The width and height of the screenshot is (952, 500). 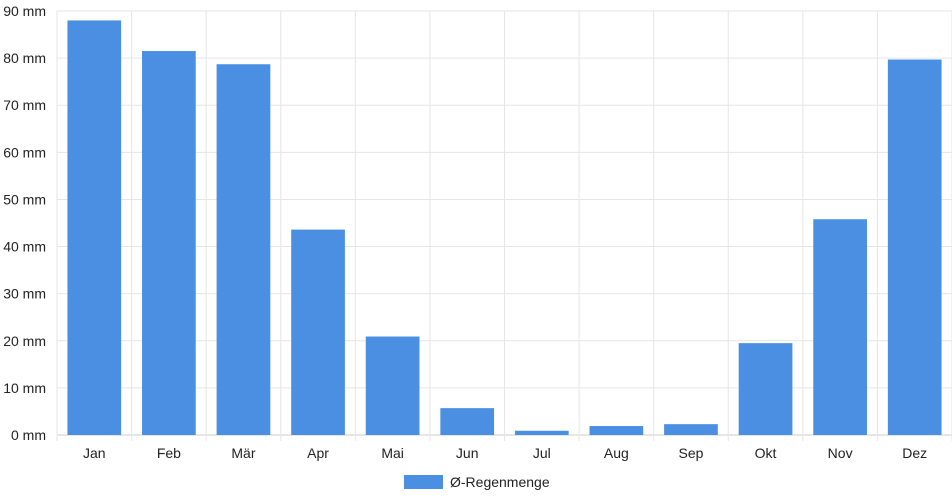 What do you see at coordinates (840, 327) in the screenshot?
I see `bar-nov` at bounding box center [840, 327].